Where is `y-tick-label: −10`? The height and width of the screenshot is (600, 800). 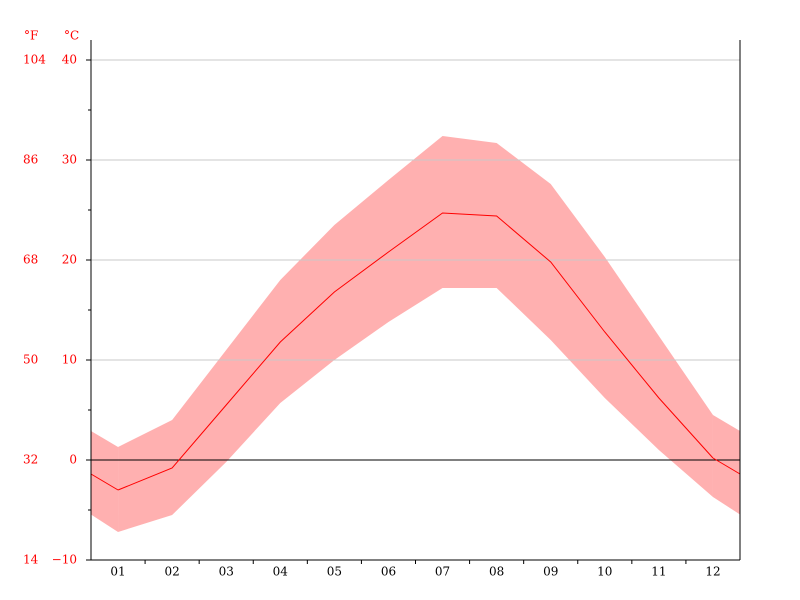 y-tick-label: −10 is located at coordinates (64, 560).